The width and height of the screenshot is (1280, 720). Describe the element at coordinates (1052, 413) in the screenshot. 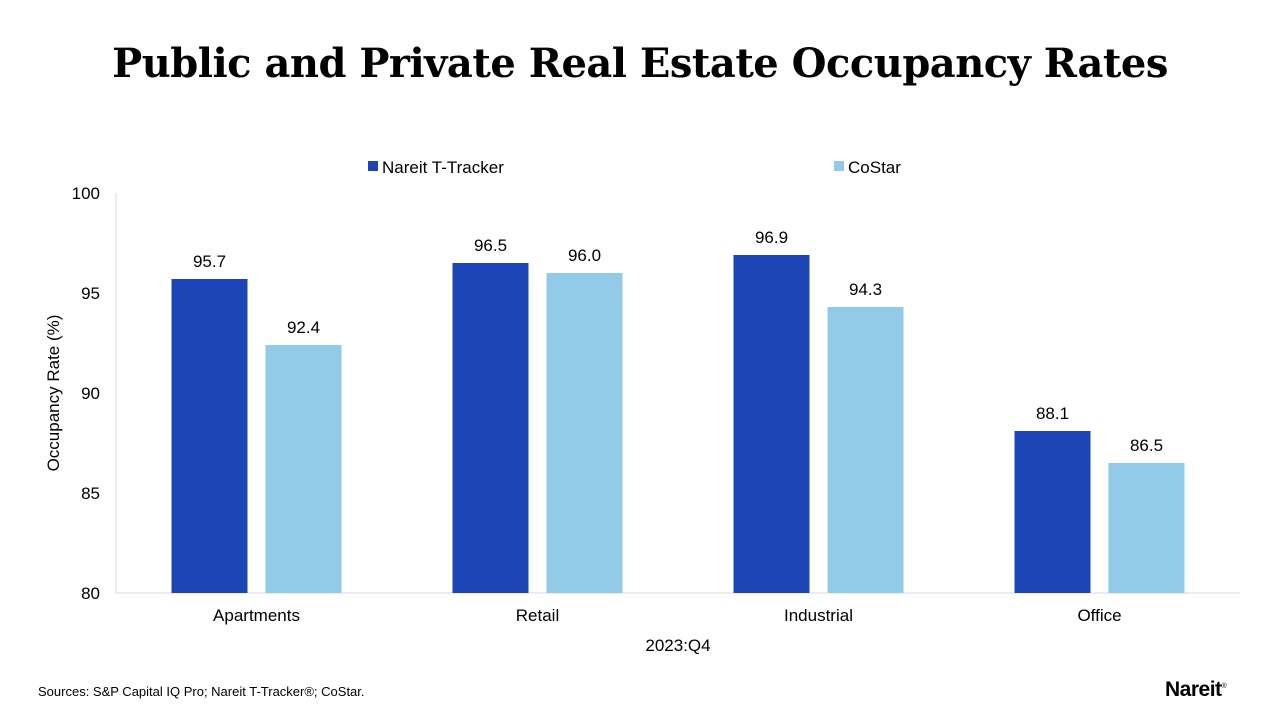

I see `data-label: 88.1` at that location.